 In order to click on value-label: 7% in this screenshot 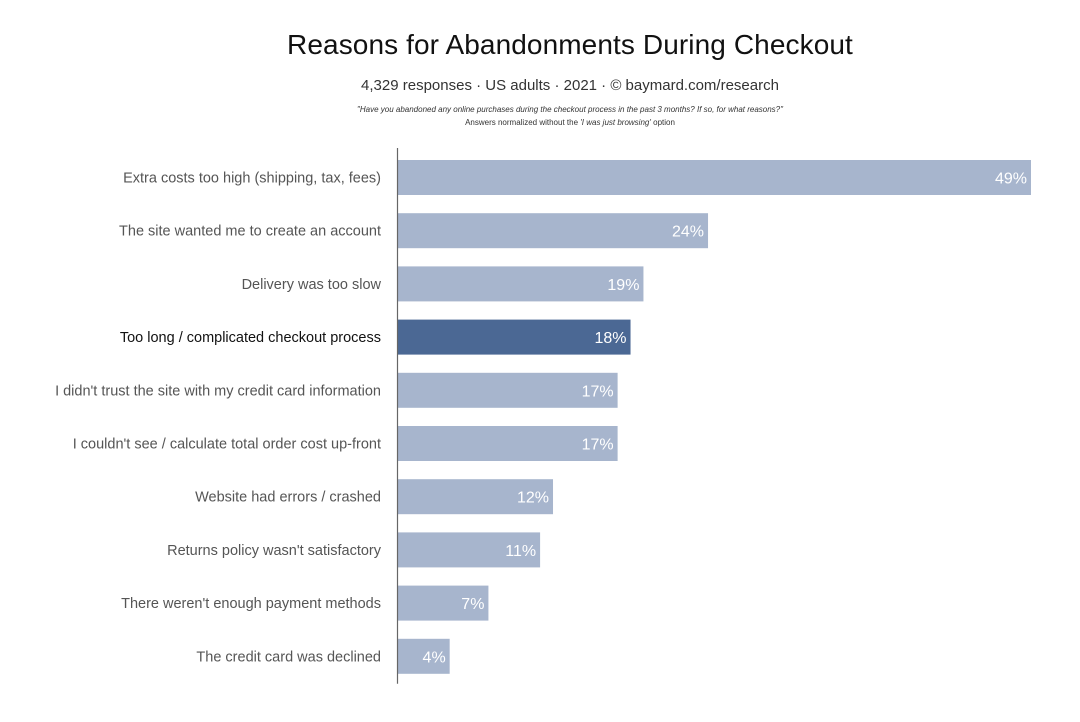, I will do `click(472, 604)`.